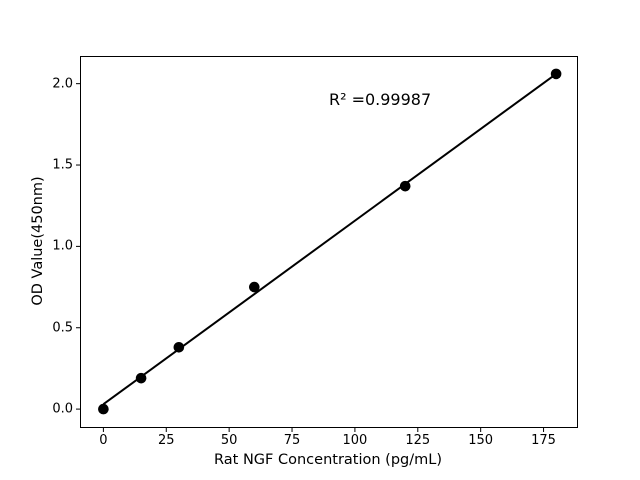 The image size is (640, 480). What do you see at coordinates (292, 440) in the screenshot?
I see `x-tick-label: 75` at bounding box center [292, 440].